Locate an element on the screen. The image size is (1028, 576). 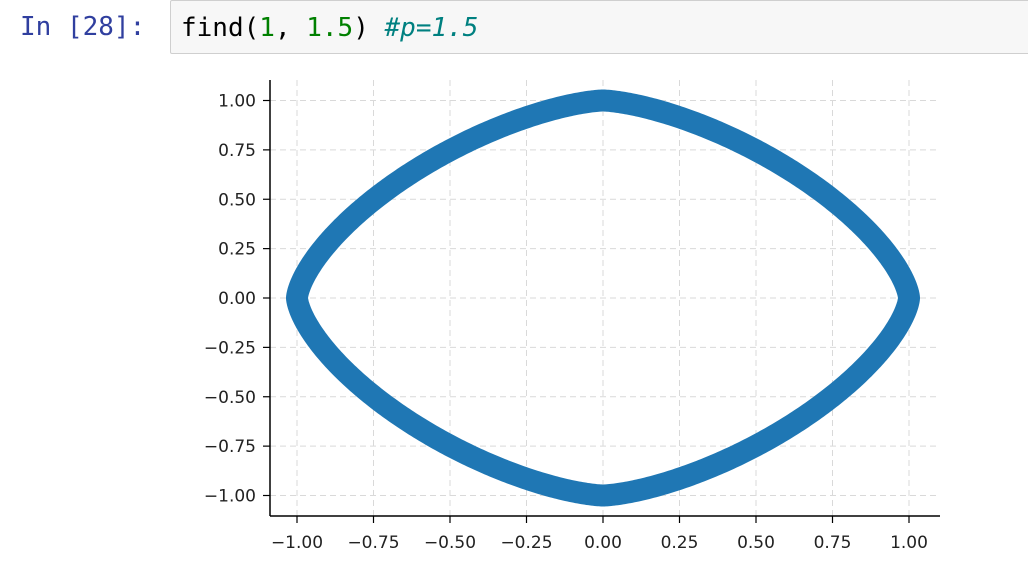
x-tick-label: 0.75 is located at coordinates (833, 543).